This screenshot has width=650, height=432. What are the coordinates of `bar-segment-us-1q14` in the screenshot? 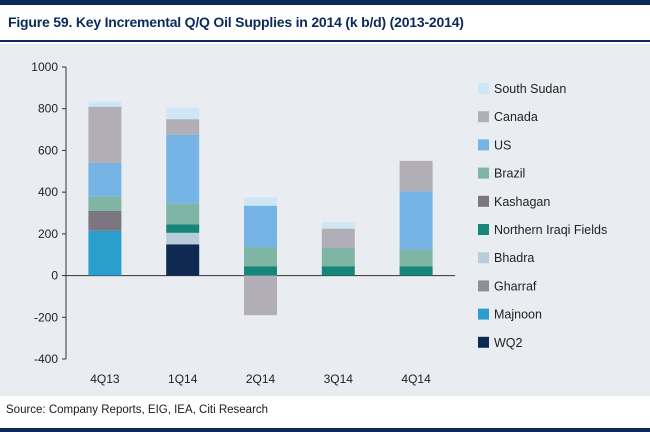 It's located at (183, 169).